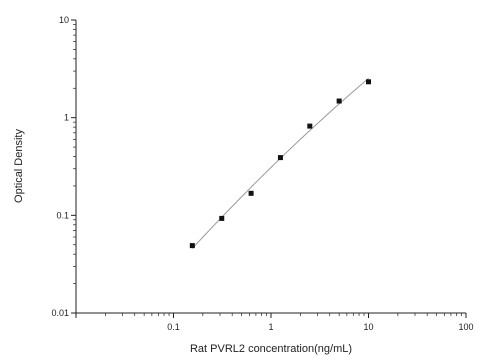  Describe the element at coordinates (270, 327) in the screenshot. I see `x-tick-label: 1` at that location.